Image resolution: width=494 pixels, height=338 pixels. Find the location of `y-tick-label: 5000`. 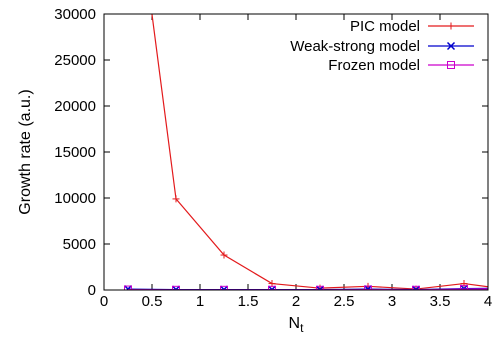

y-tick-label: 5000 is located at coordinates (79, 244).